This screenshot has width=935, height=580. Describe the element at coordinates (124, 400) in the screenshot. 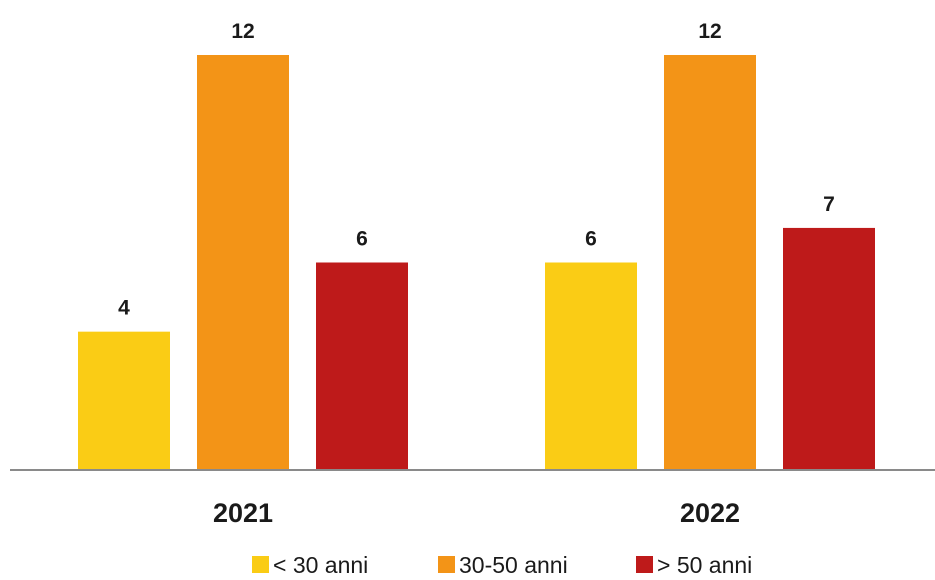

I see `bar-2021-30-anni` at that location.